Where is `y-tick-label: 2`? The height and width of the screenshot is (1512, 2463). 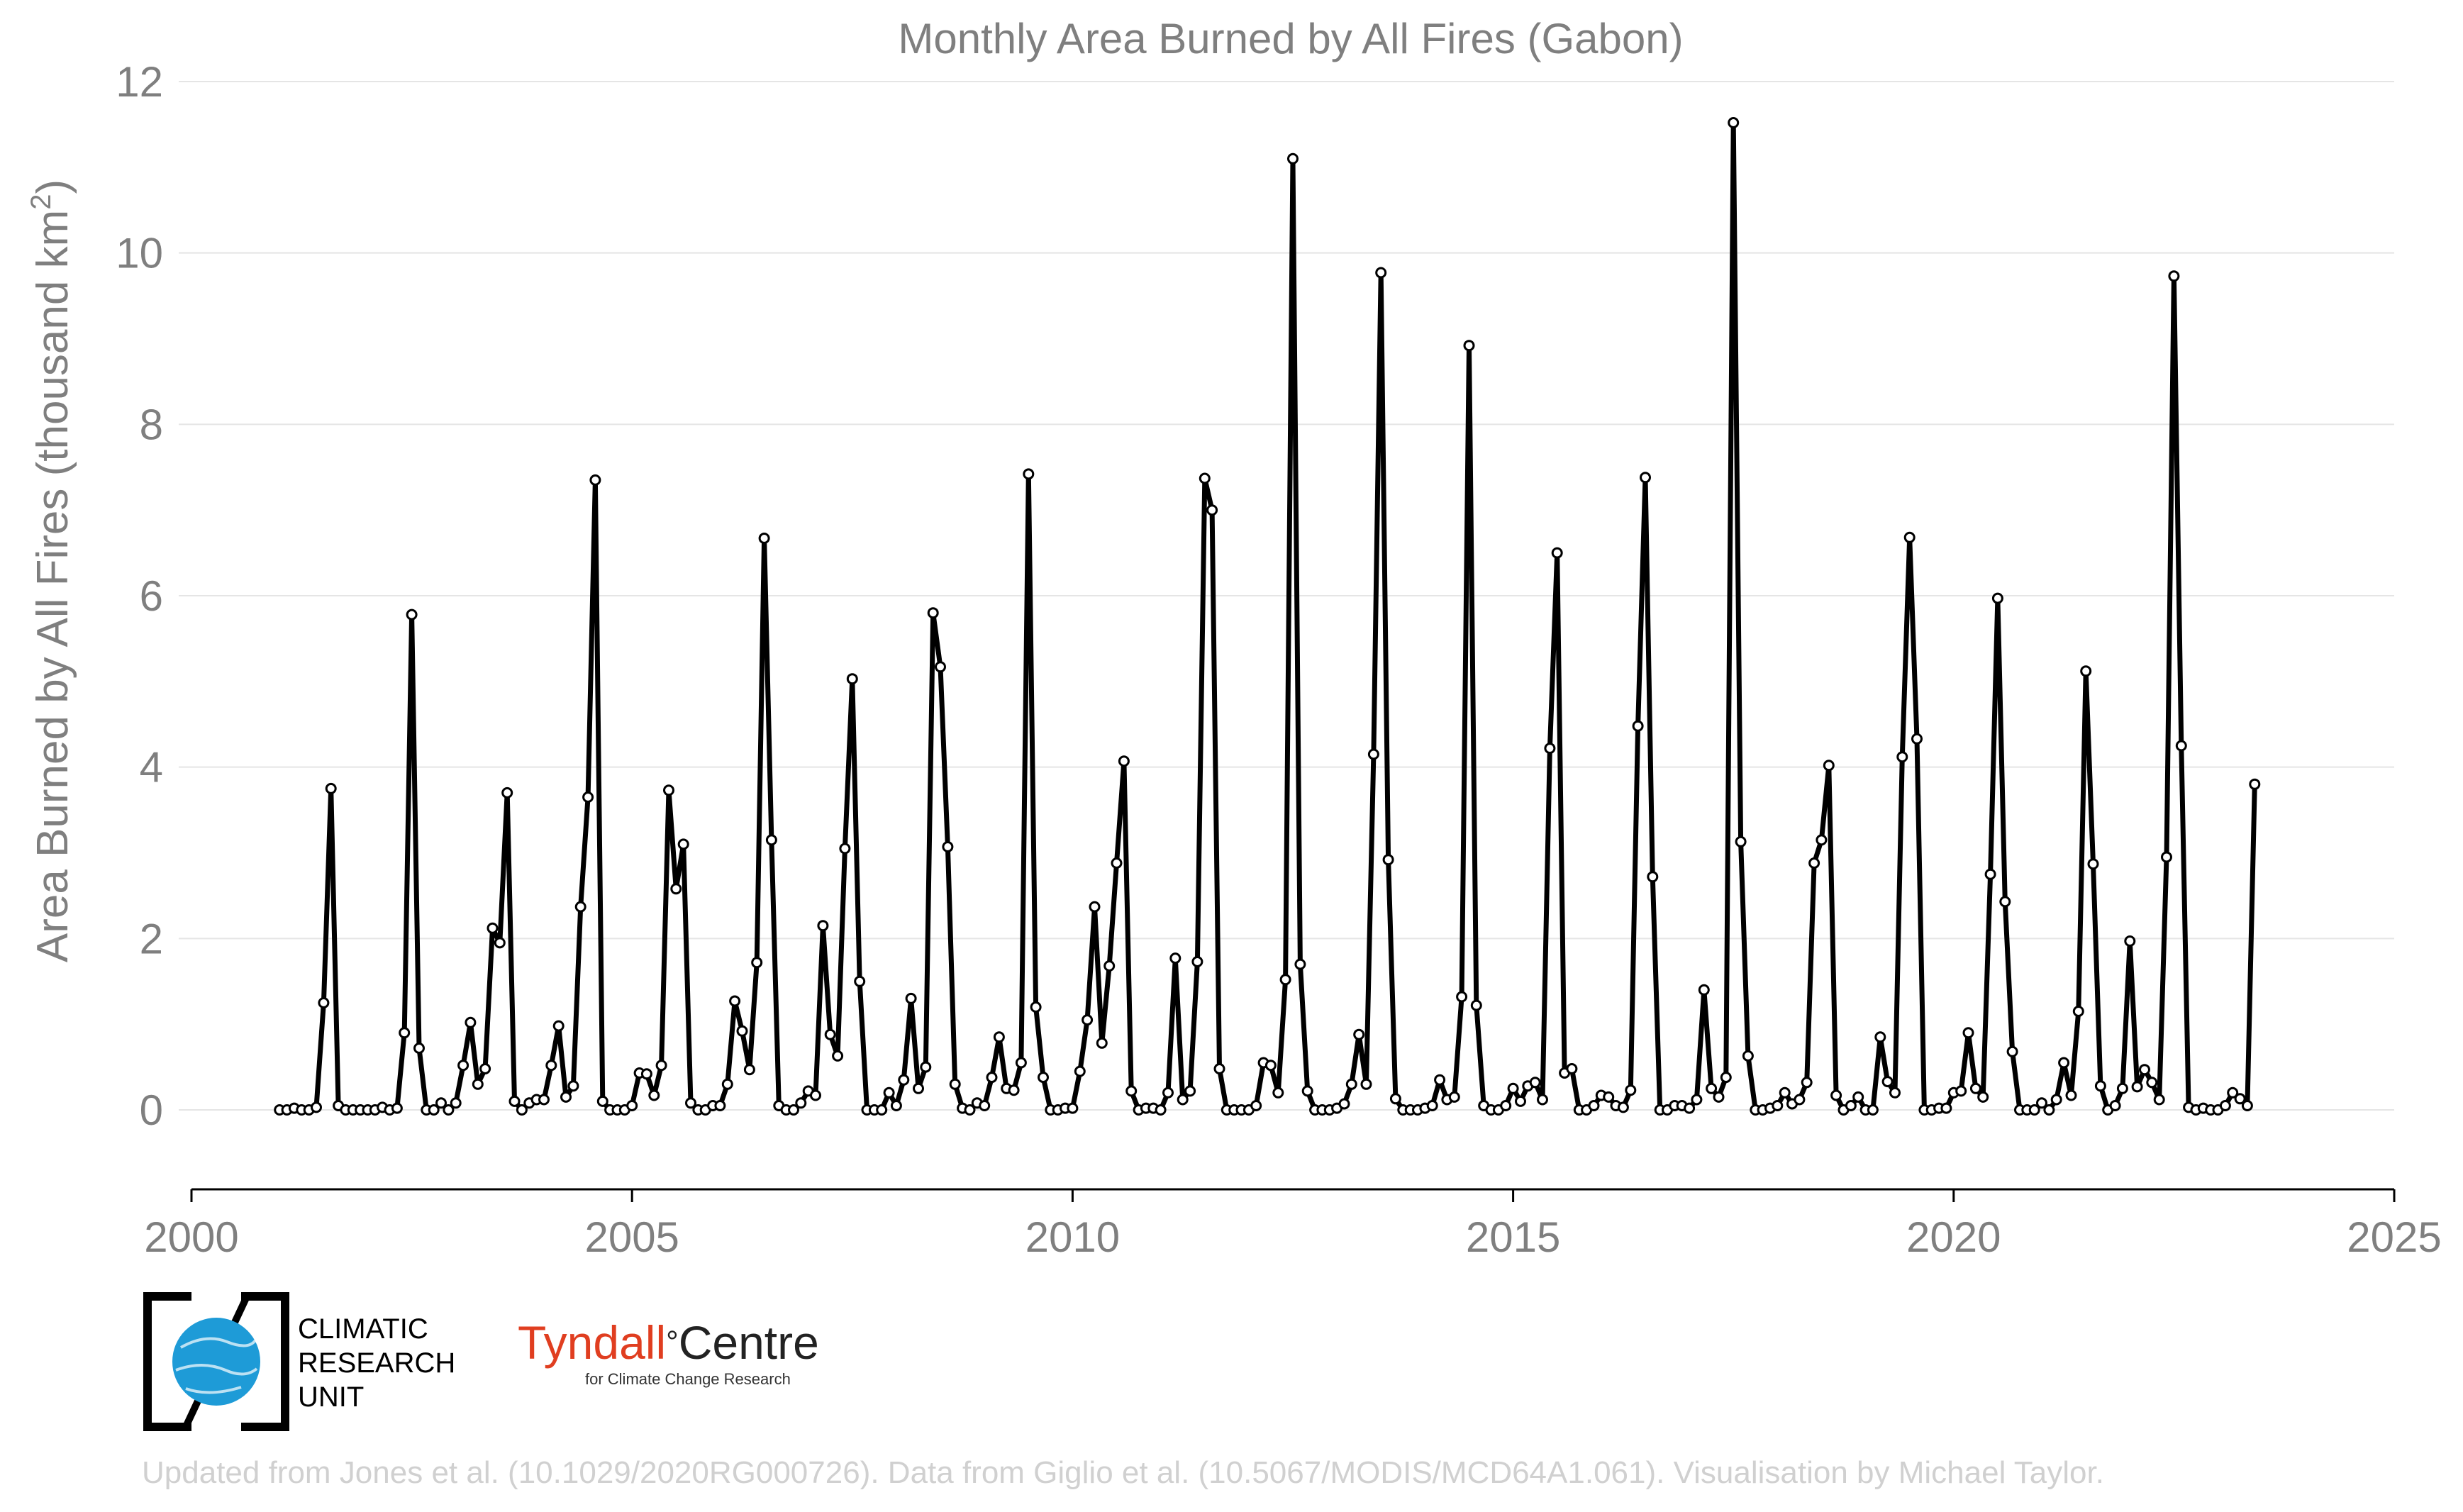 y-tick-label: 2 is located at coordinates (152, 938).